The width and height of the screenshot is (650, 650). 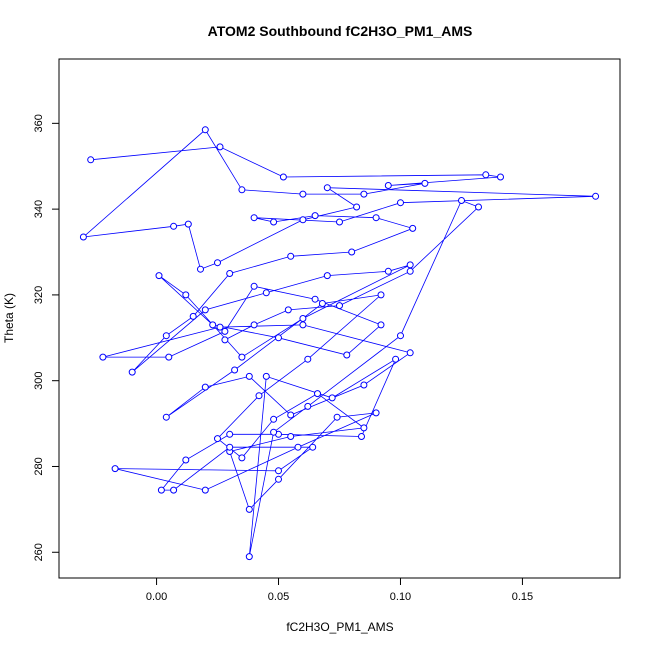 I want to click on y-tick-label: 300, so click(x=39, y=381).